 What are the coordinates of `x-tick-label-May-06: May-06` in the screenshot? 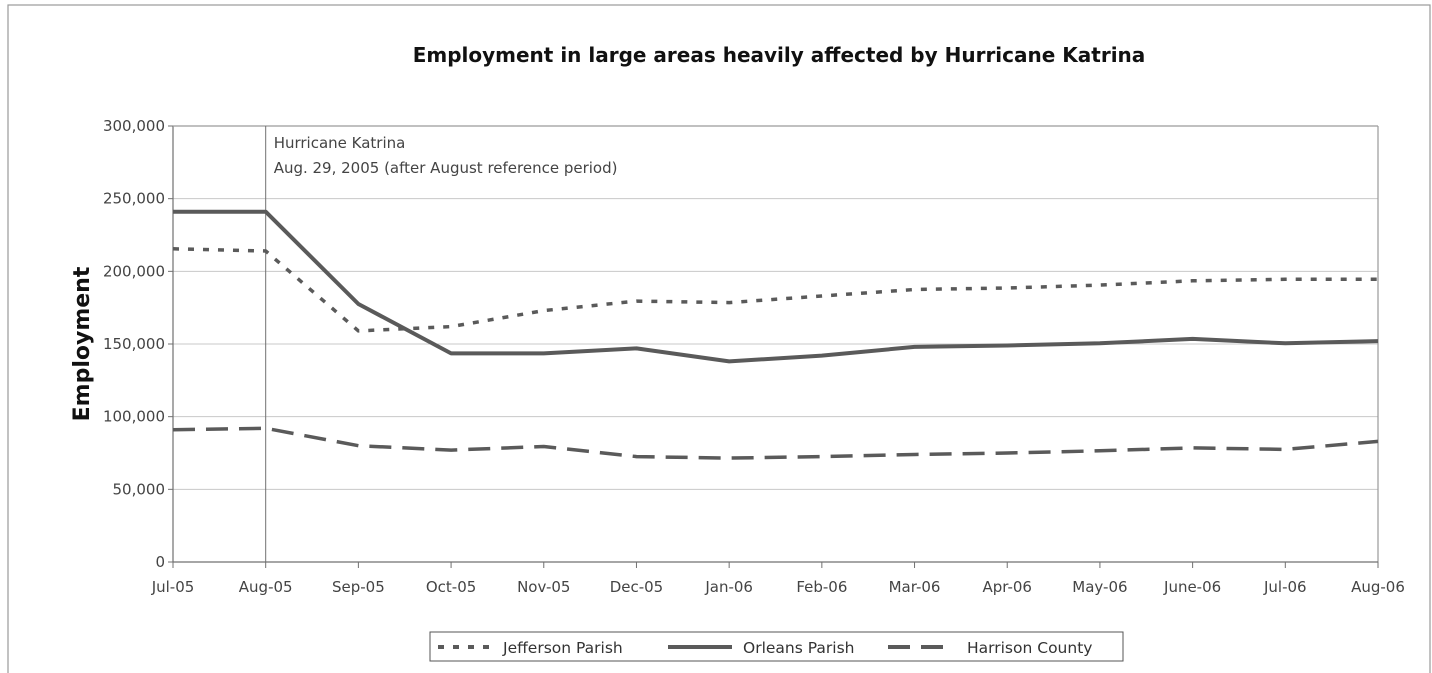 It's located at (1099, 587).